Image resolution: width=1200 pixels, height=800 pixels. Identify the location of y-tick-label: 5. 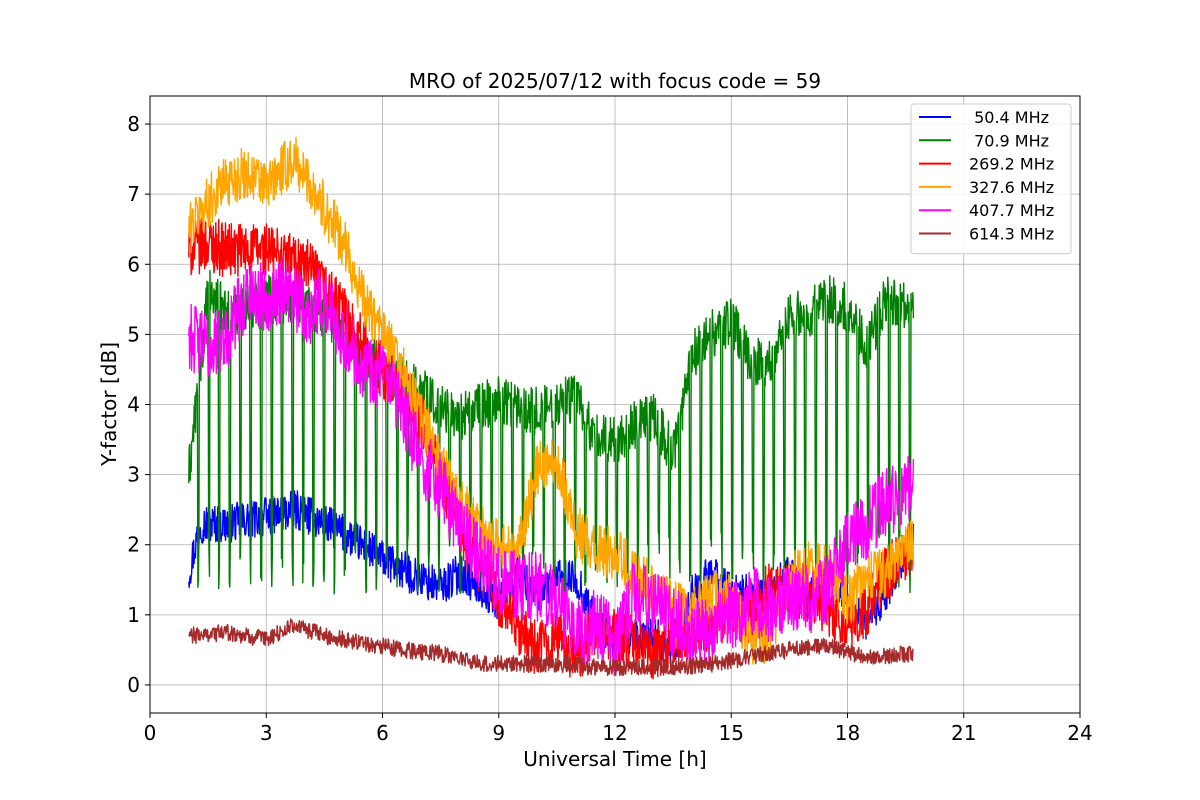
(133, 334).